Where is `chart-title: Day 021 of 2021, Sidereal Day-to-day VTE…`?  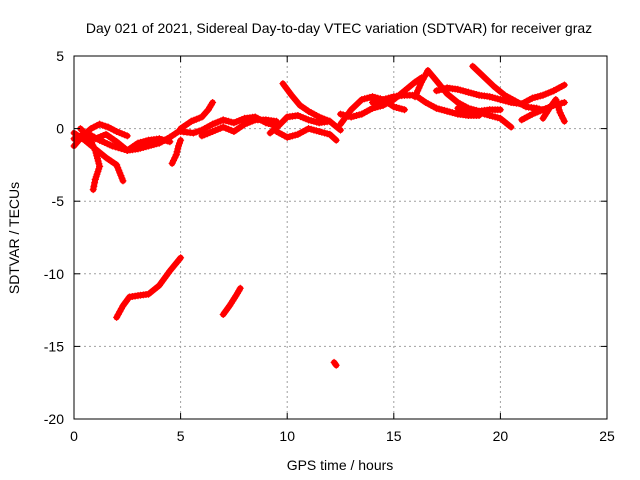 chart-title: Day 021 of 2021, Sidereal Day-to-day VTE… is located at coordinates (339, 28).